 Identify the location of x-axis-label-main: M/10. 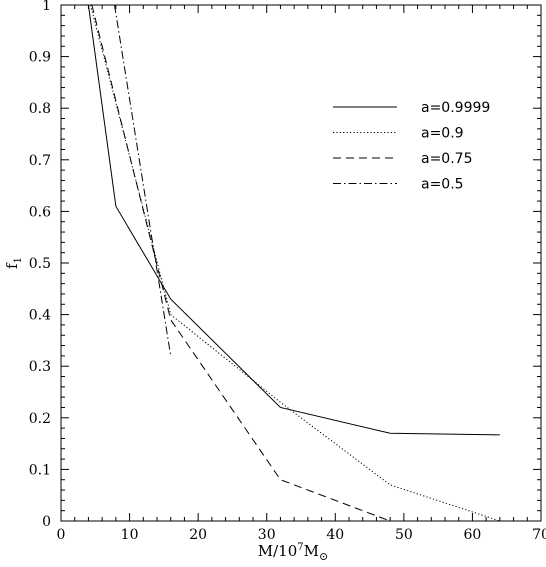
(278, 551).